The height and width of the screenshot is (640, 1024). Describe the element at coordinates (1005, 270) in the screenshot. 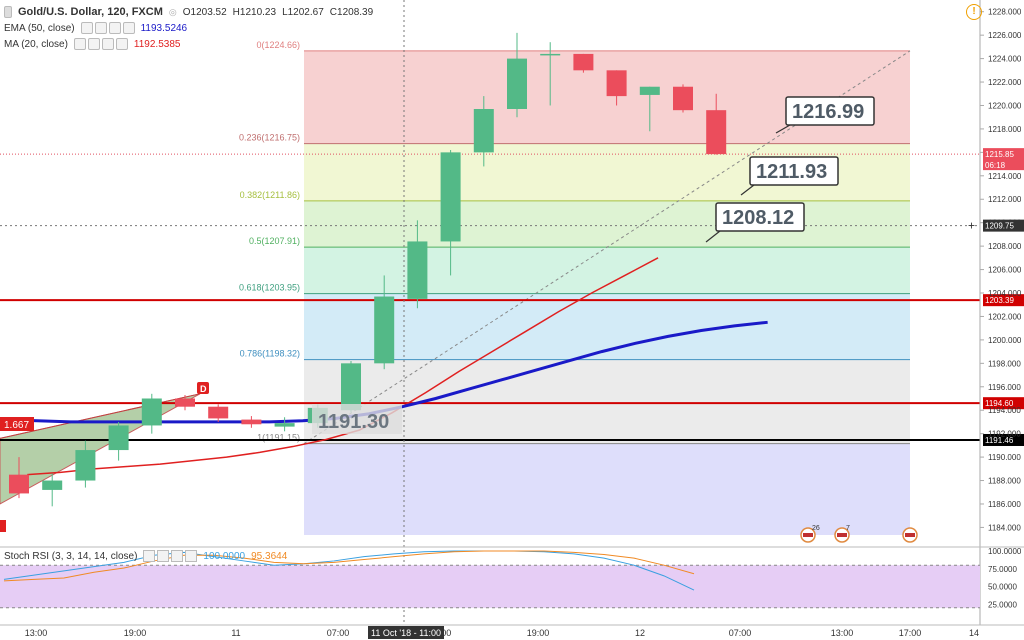

I see `price-tick-label: 1206.000` at that location.